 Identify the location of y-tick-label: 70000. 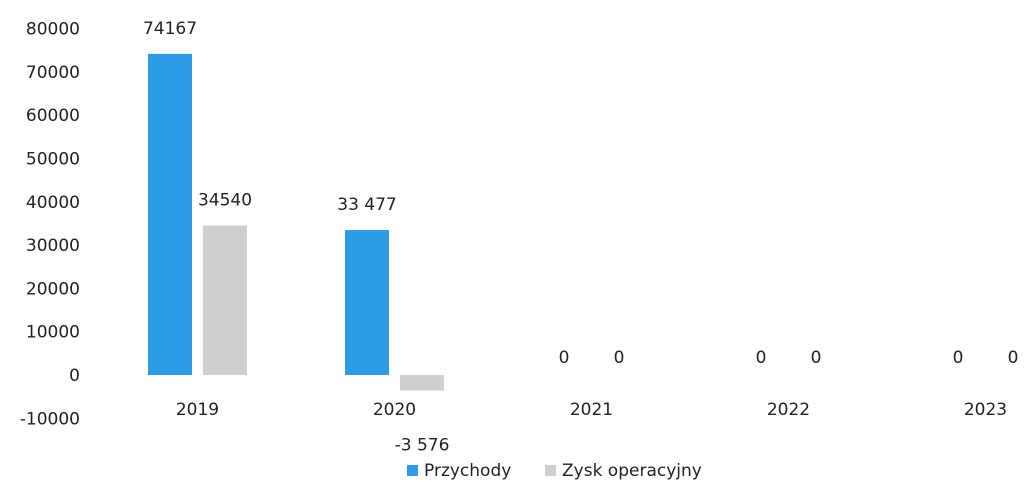
(53, 73).